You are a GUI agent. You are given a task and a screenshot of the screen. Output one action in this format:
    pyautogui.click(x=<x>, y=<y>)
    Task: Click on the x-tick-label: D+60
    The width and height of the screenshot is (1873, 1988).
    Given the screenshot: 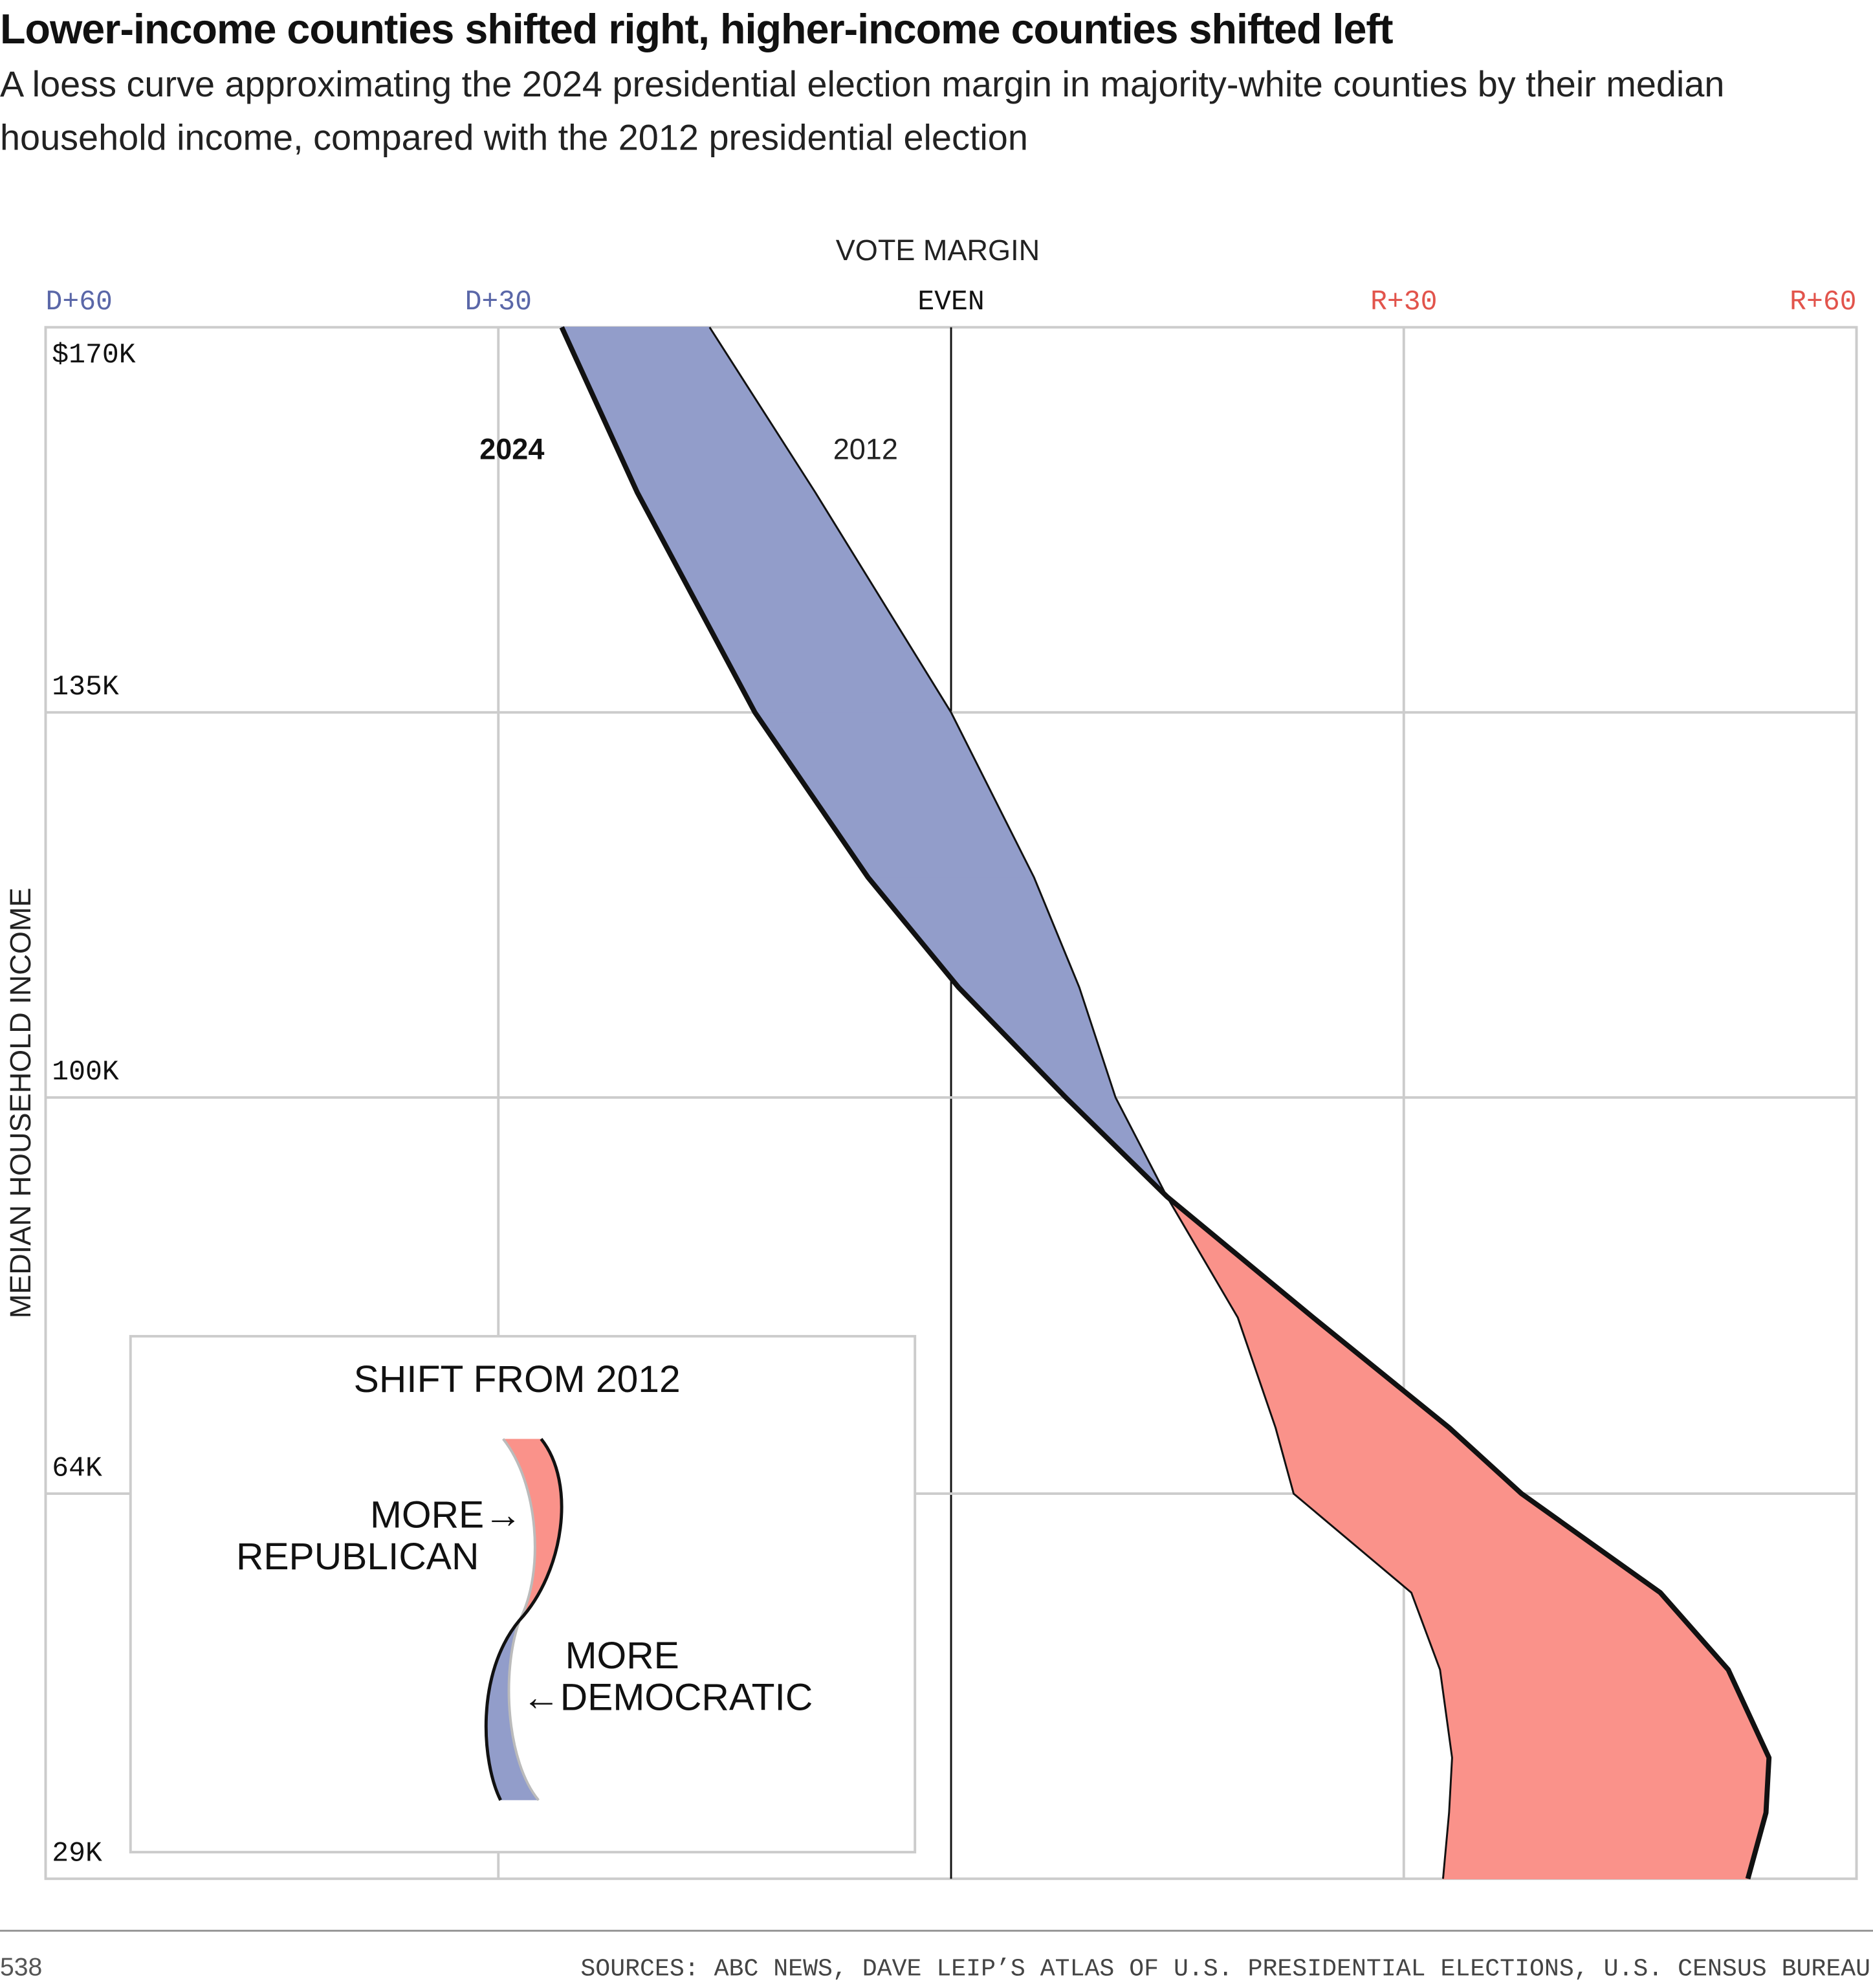 What is the action you would take?
    pyautogui.click(x=79, y=302)
    